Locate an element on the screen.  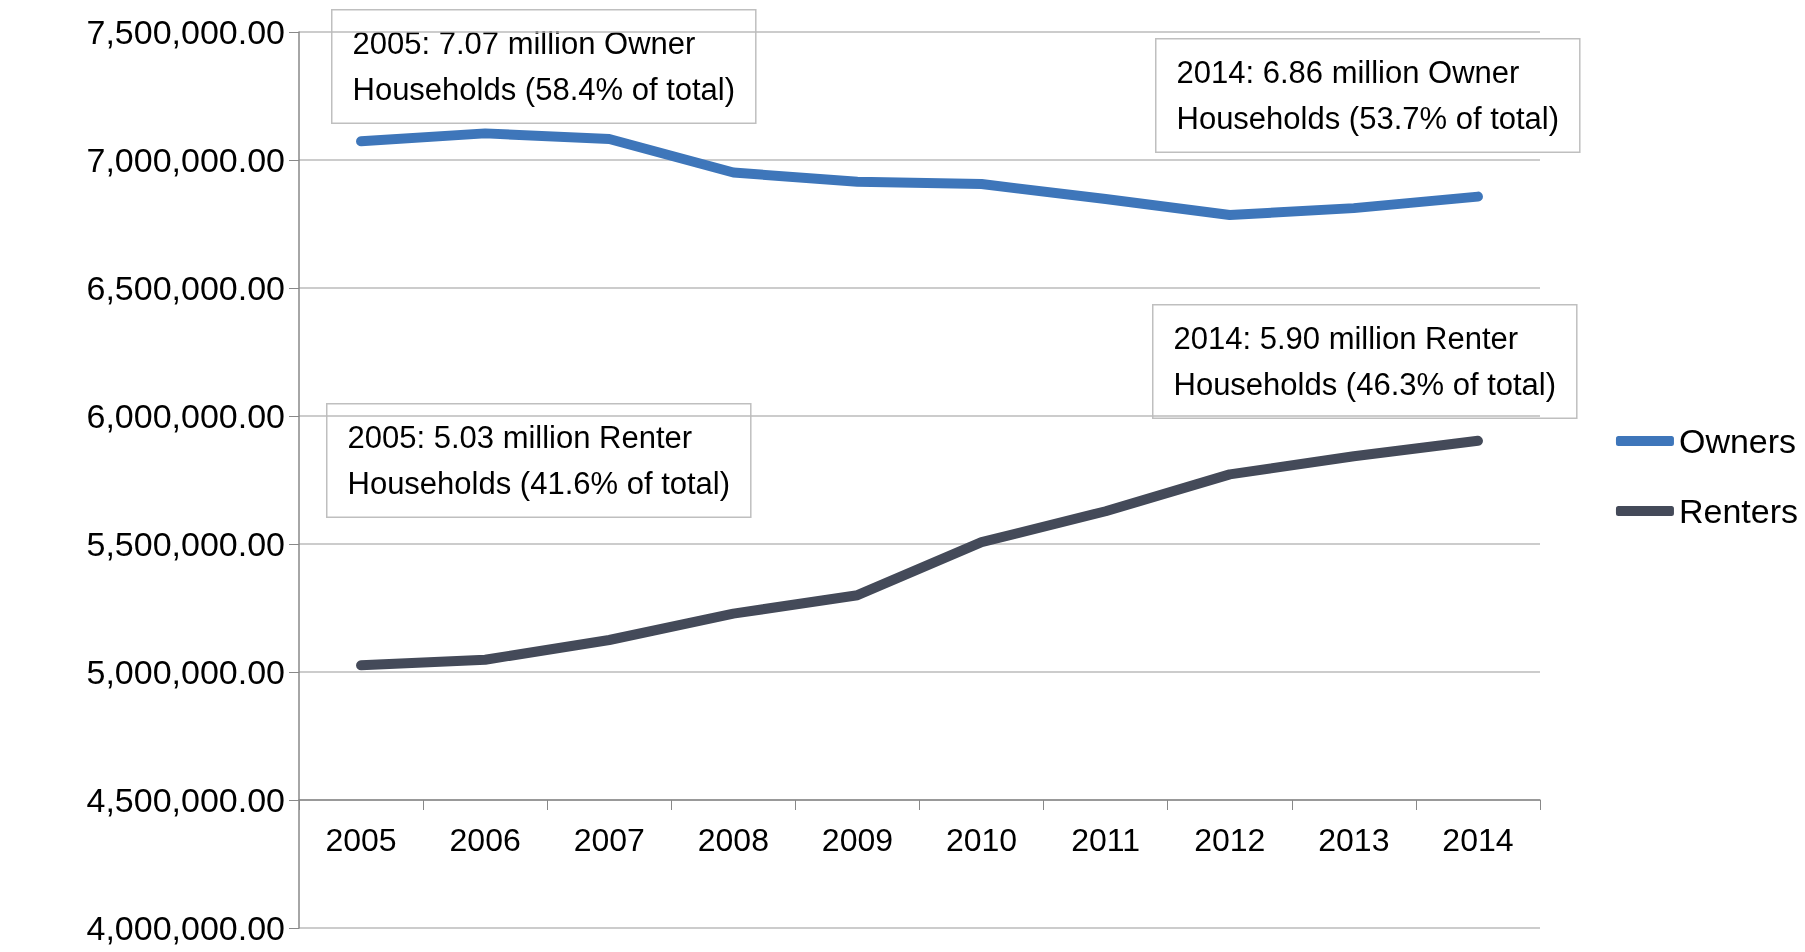
y-tick-label: 7,000,000.00 is located at coordinates (185, 160).